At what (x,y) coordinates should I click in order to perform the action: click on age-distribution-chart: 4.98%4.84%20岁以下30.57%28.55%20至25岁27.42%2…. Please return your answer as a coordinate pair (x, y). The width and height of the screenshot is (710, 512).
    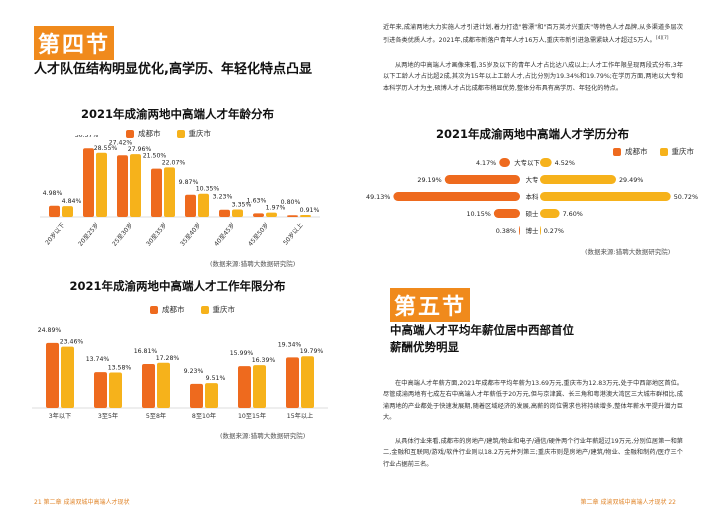
    Looking at the image, I should click on (180, 191).